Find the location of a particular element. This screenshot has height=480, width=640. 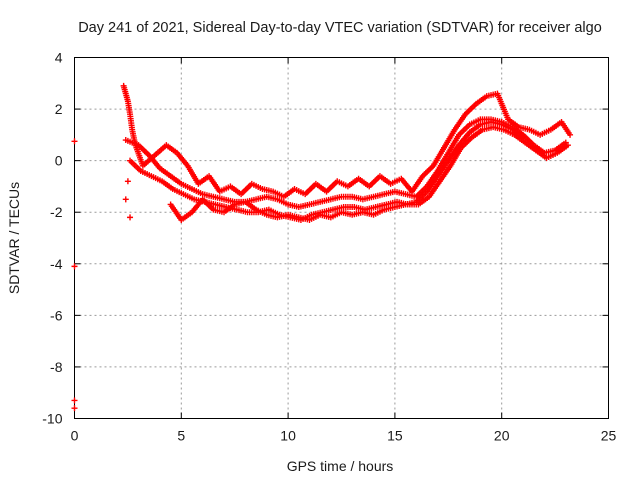

x-tick-label: 15 is located at coordinates (395, 436).